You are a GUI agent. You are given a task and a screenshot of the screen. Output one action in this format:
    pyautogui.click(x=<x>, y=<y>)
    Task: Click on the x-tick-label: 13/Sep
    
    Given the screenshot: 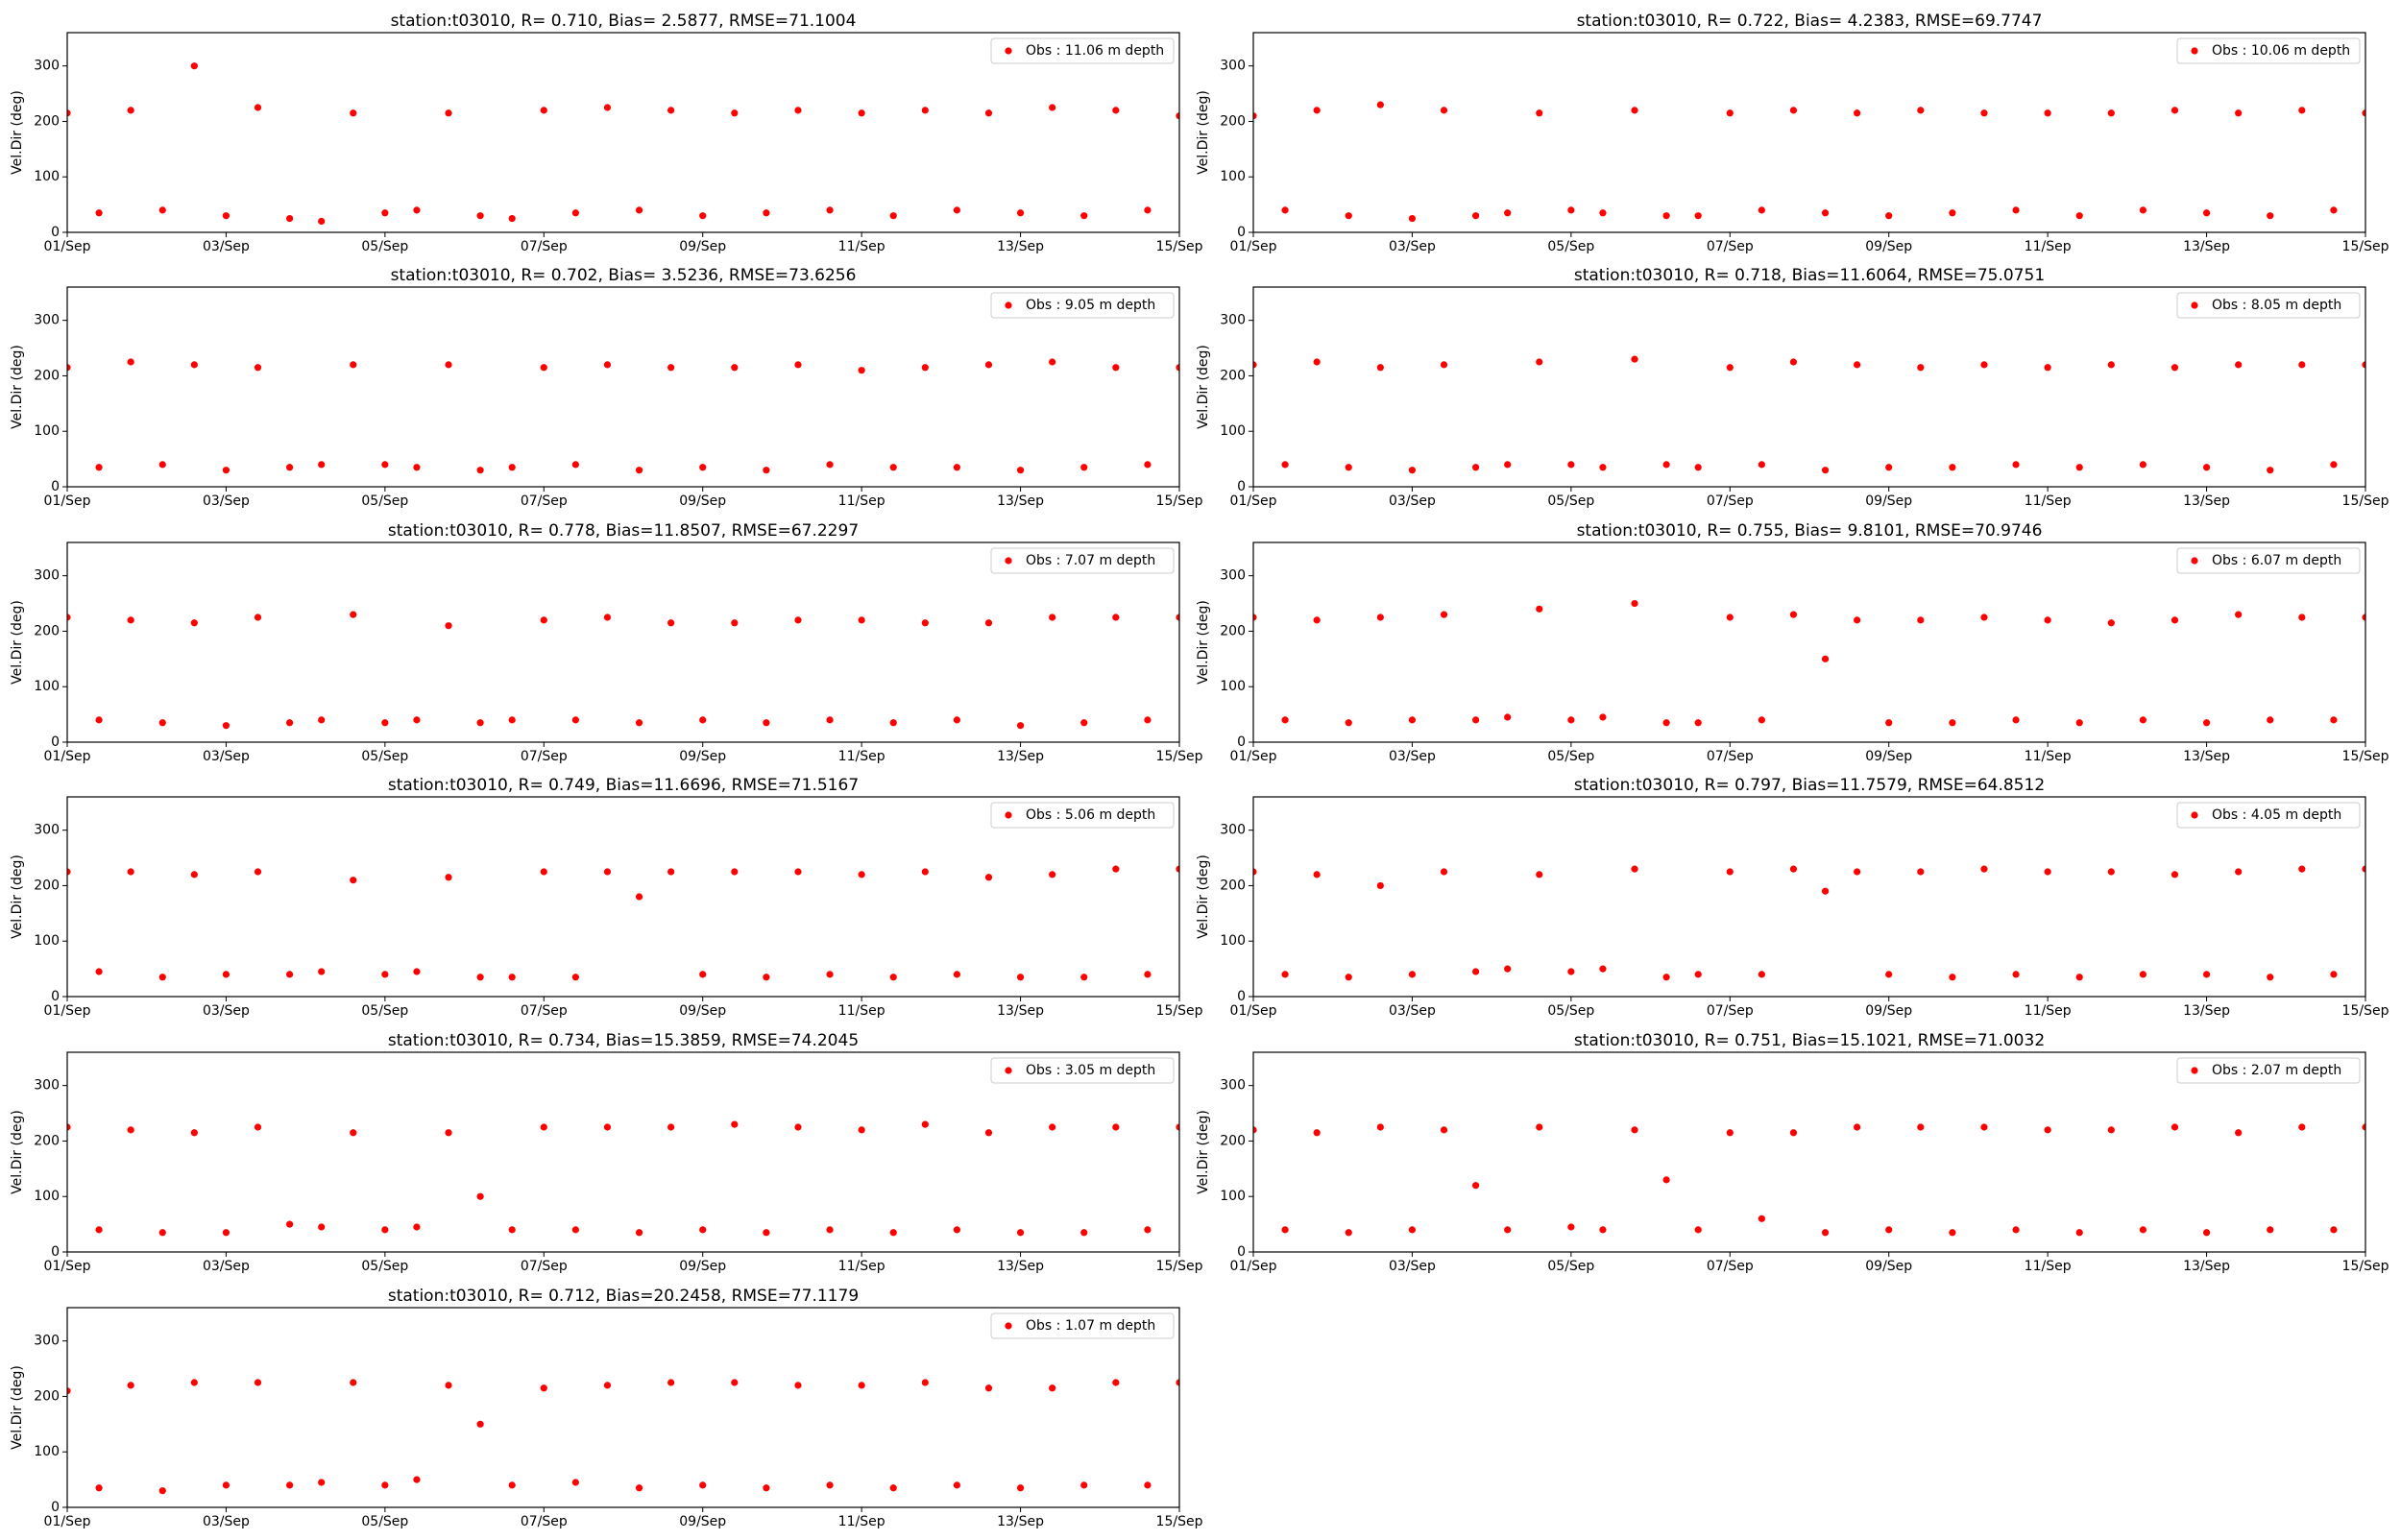 What is the action you would take?
    pyautogui.click(x=2207, y=756)
    